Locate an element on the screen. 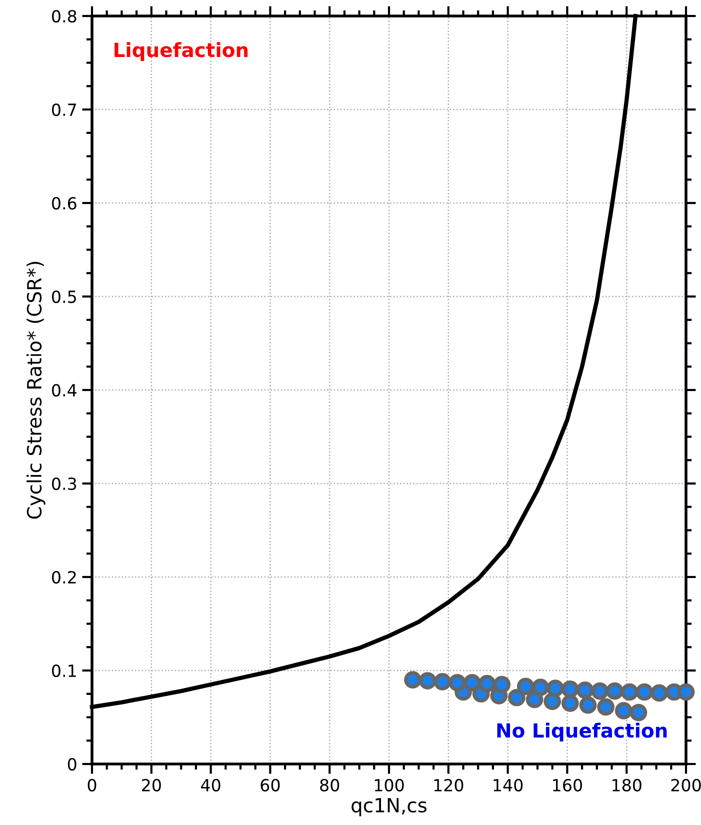  y-axis-title: Cyclic Stress Ratio* (CSR*) is located at coordinates (36, 390).